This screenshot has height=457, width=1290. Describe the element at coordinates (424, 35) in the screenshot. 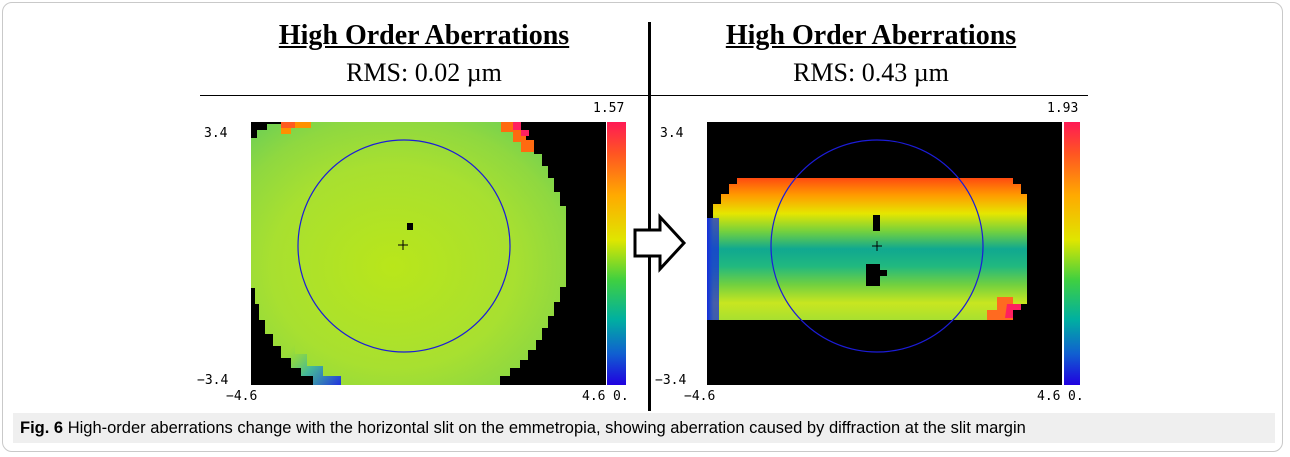

I see `left-panel-title: High Order Aberrations` at that location.